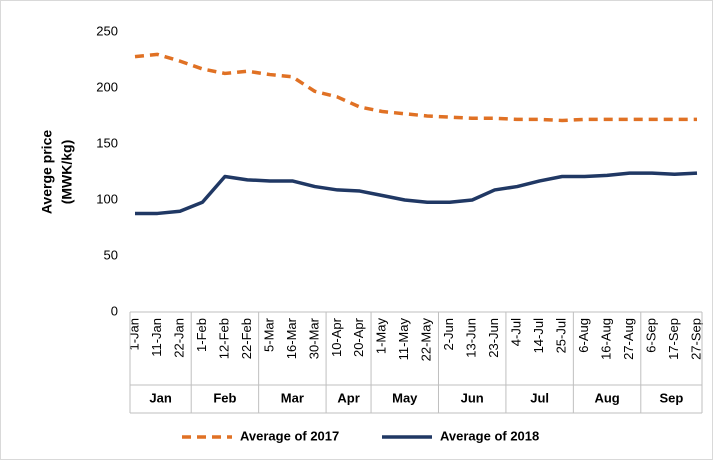  I want to click on x-tick-label: 27-Sep, so click(695, 339).